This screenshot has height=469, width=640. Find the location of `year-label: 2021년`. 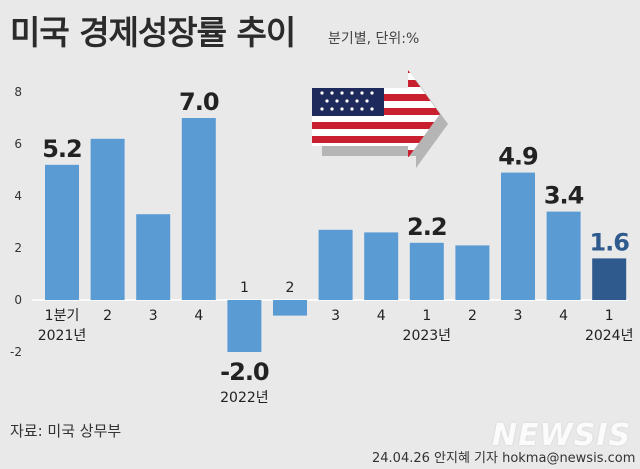

year-label: 2021년 is located at coordinates (62, 336).